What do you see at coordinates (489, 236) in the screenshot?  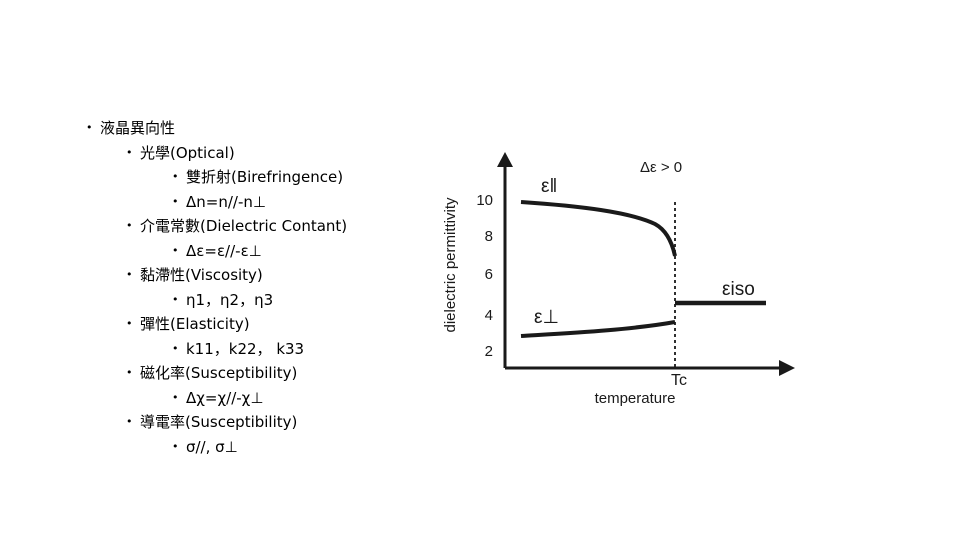 I see `y-tick-label: 8` at bounding box center [489, 236].